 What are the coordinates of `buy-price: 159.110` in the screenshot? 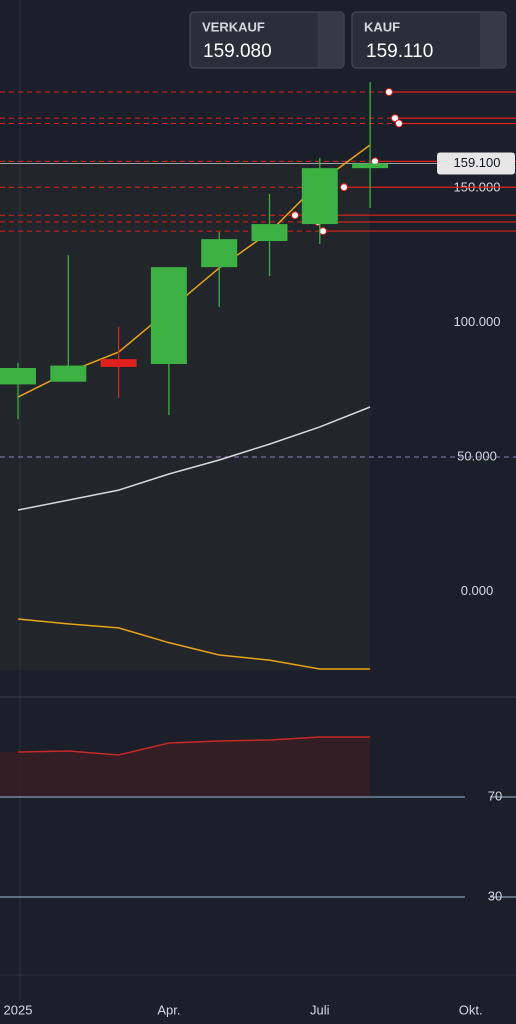 It's located at (399, 51).